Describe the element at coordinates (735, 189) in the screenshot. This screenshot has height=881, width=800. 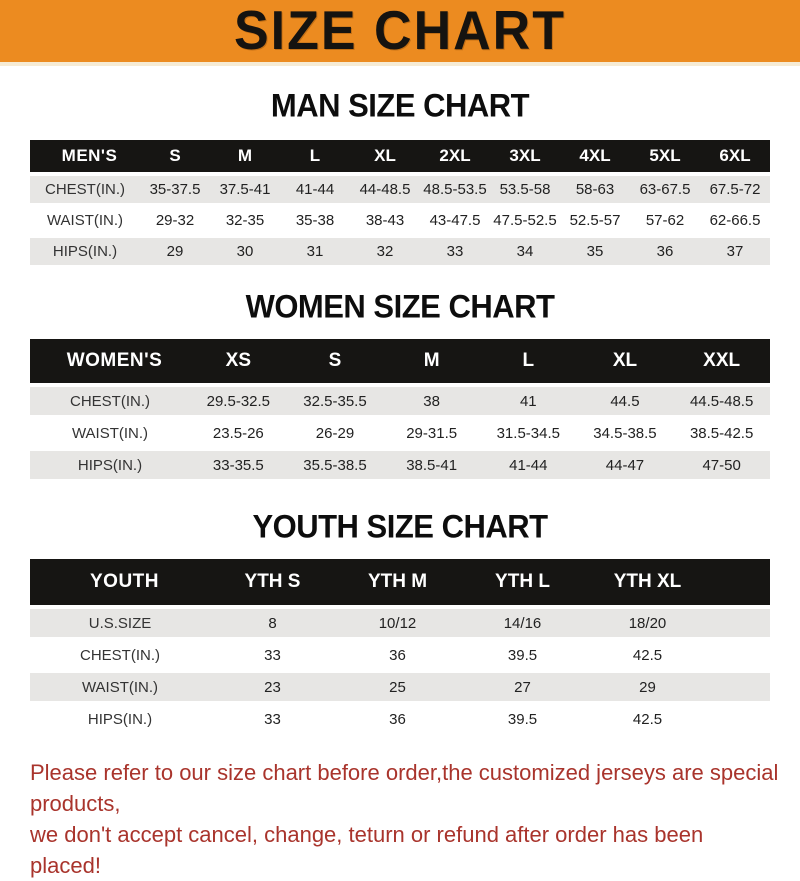
I see `size-value-cell: 67.5-72` at that location.